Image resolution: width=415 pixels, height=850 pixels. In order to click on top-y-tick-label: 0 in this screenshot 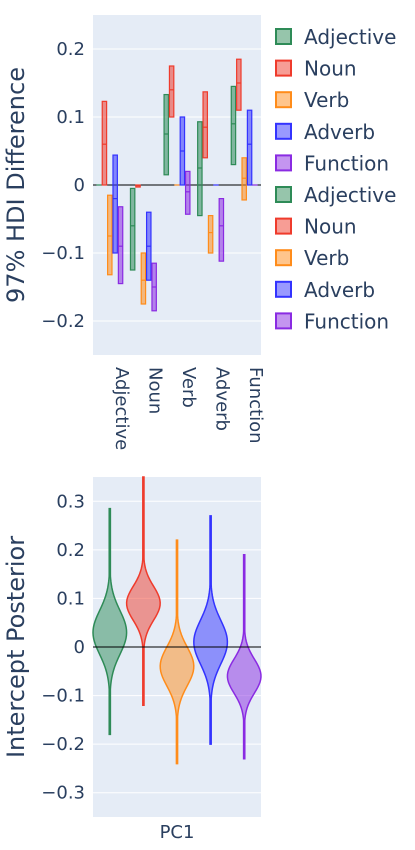, I will do `click(79, 185)`.